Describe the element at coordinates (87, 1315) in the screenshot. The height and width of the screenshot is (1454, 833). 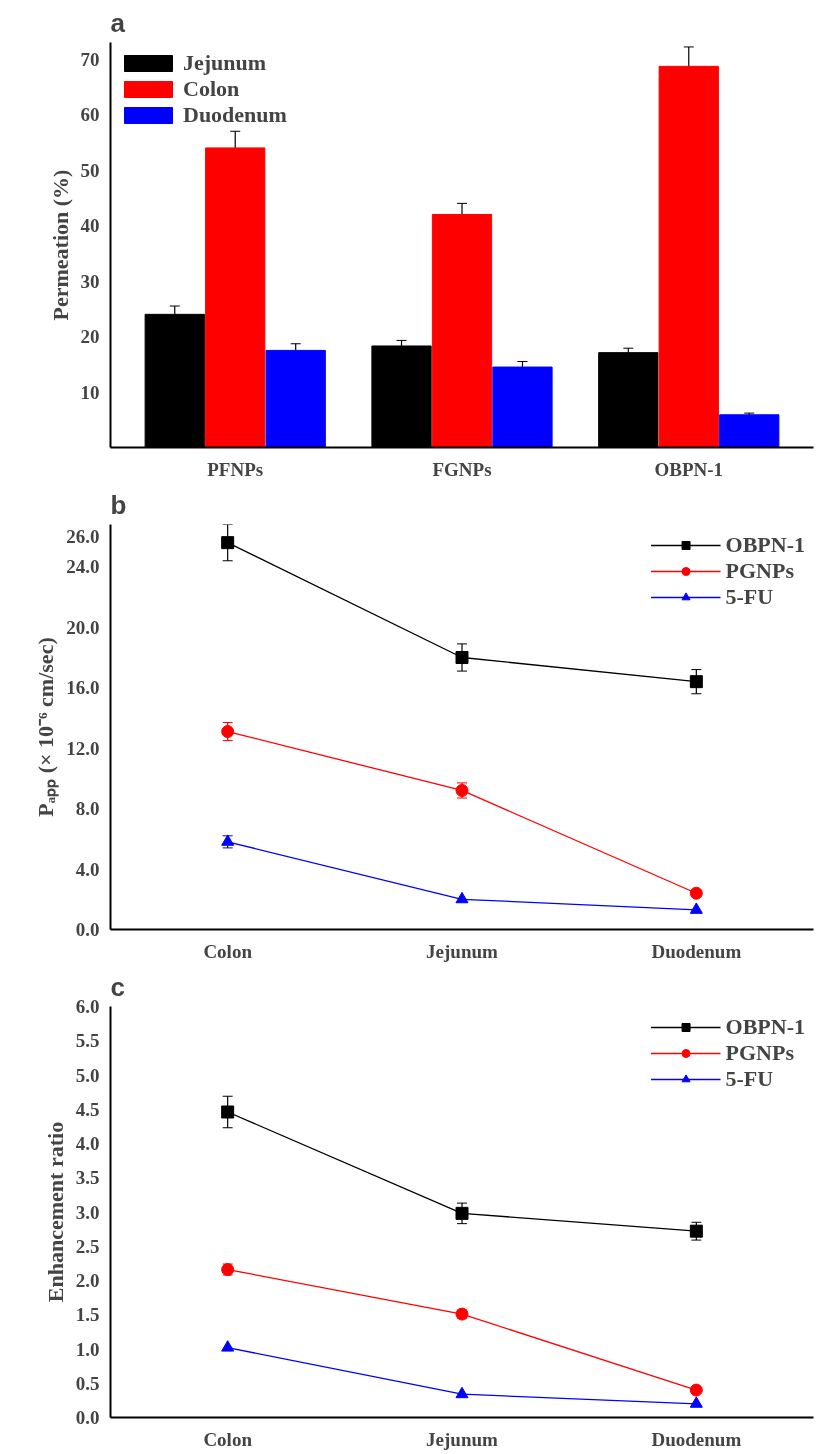
I see `y-tick-label: 1.5` at that location.